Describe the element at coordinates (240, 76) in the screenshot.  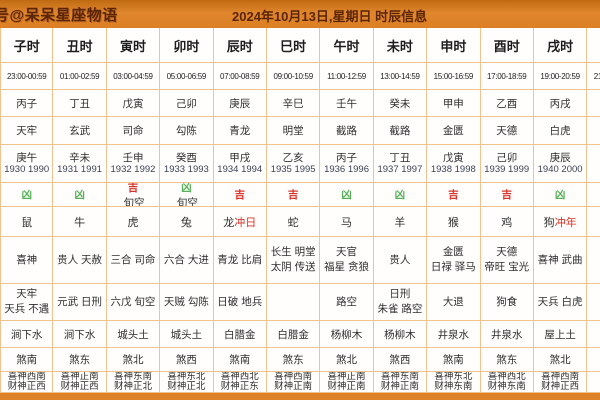
I see `hour-time-range: 07:00-08:59` at that location.